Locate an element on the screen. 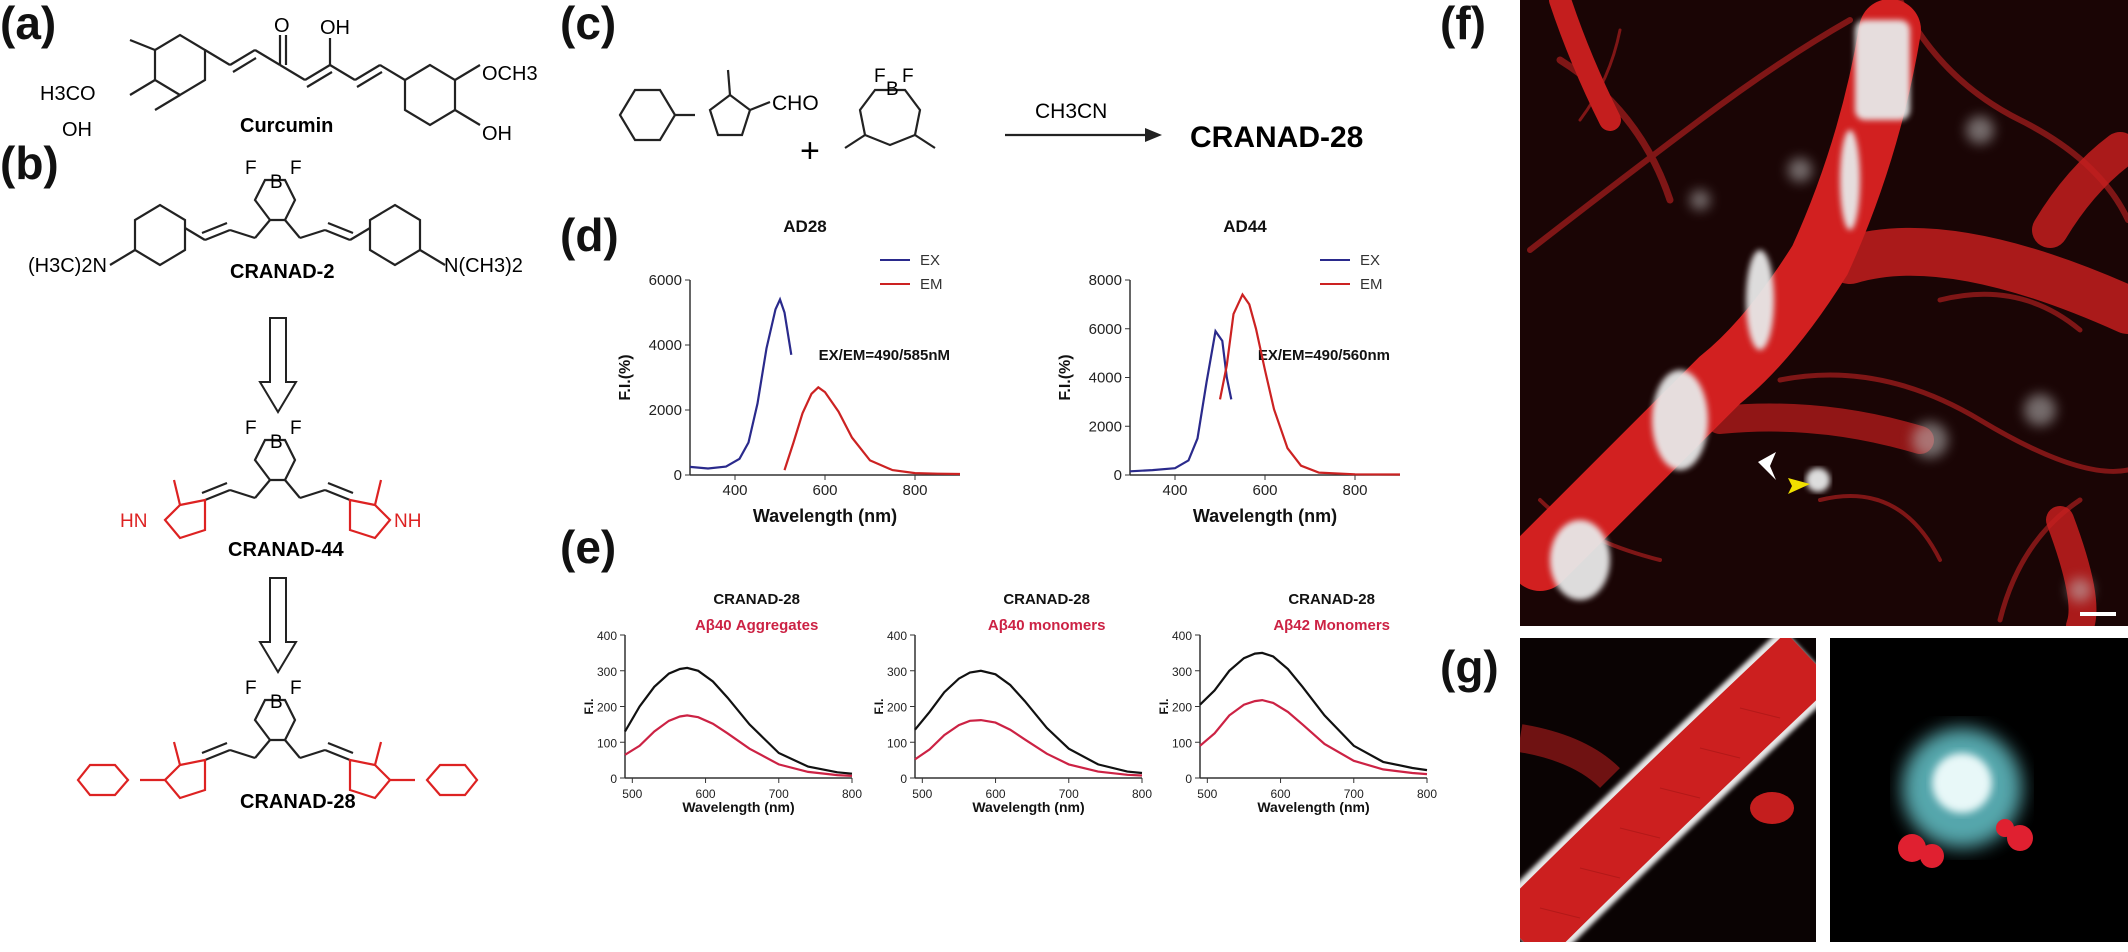 This screenshot has height=952, width=2128. cranad2-right-ring is located at coordinates (395, 235).